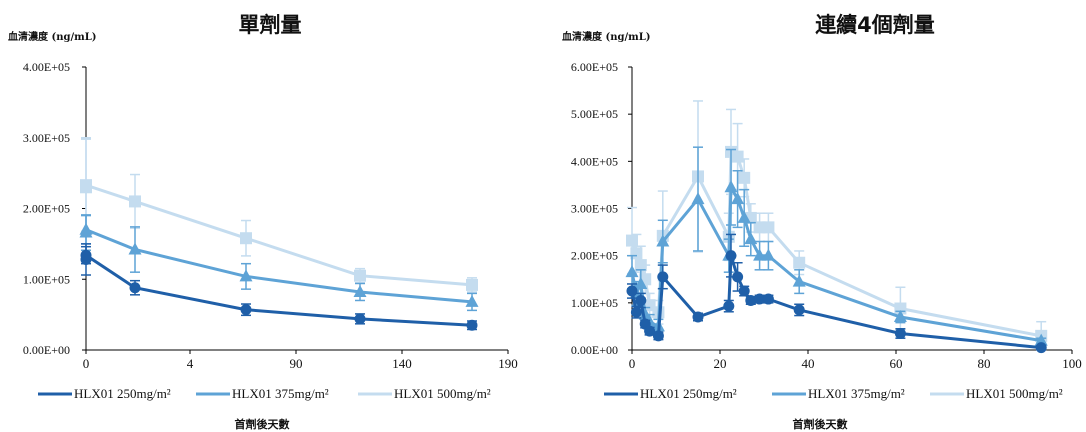  Describe the element at coordinates (808, 363) in the screenshot. I see `x-tick-label: 40` at that location.